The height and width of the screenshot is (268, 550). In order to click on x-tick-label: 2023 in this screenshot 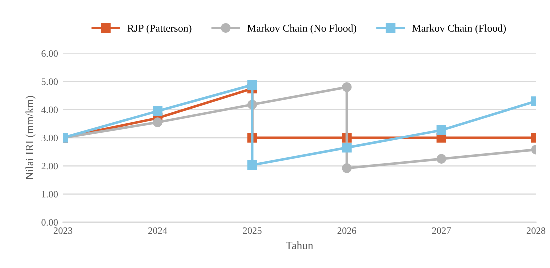, I will do `click(63, 231)`.